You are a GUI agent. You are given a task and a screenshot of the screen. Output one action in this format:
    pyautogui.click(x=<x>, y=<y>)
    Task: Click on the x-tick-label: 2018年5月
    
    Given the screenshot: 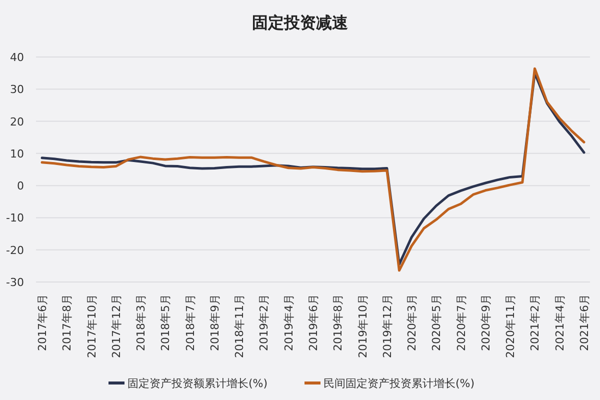 What is the action you would take?
    pyautogui.click(x=165, y=322)
    